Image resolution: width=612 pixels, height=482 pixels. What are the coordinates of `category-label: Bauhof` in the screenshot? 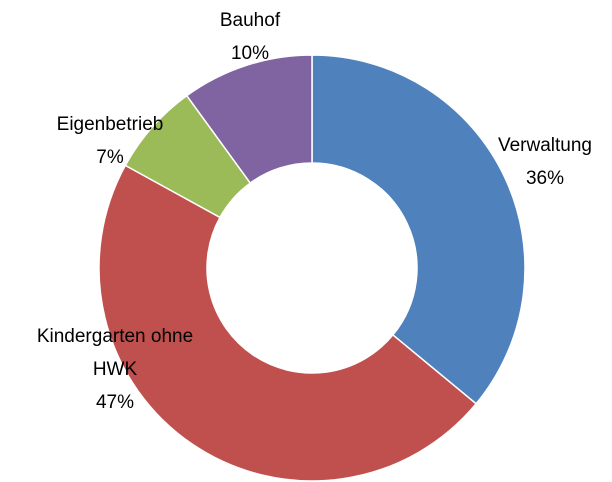 It's located at (250, 20).